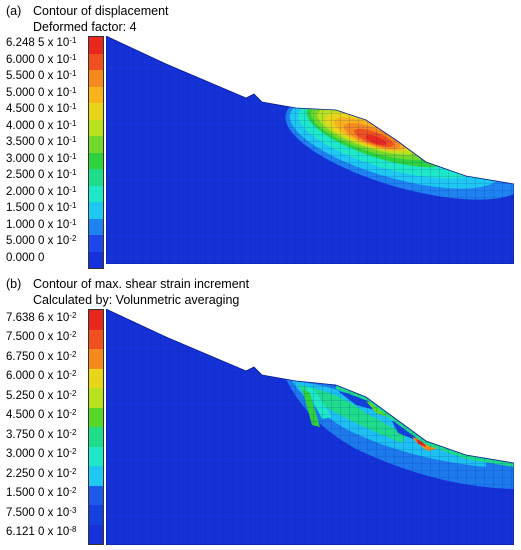 The image size is (521, 550). I want to click on legend-value: 6.000 0 x 10-2, so click(41, 376).